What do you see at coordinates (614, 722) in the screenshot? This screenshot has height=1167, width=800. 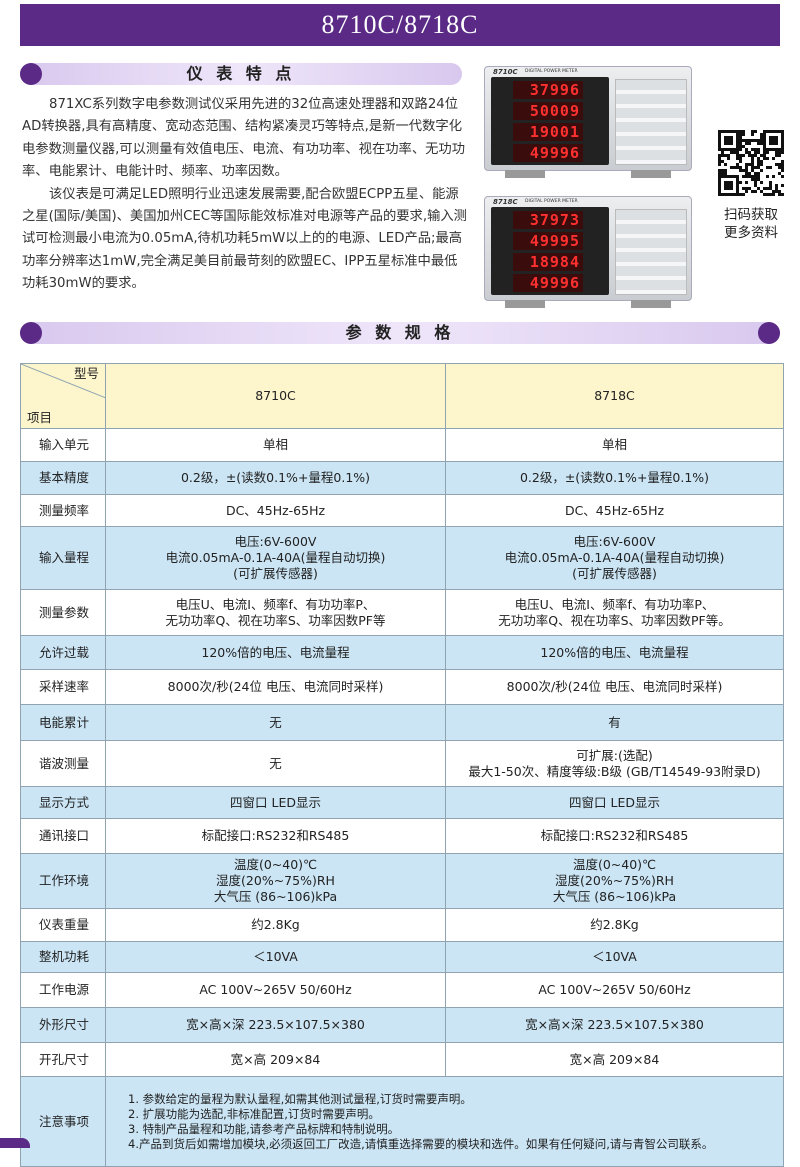 I see `cell: 有` at bounding box center [614, 722].